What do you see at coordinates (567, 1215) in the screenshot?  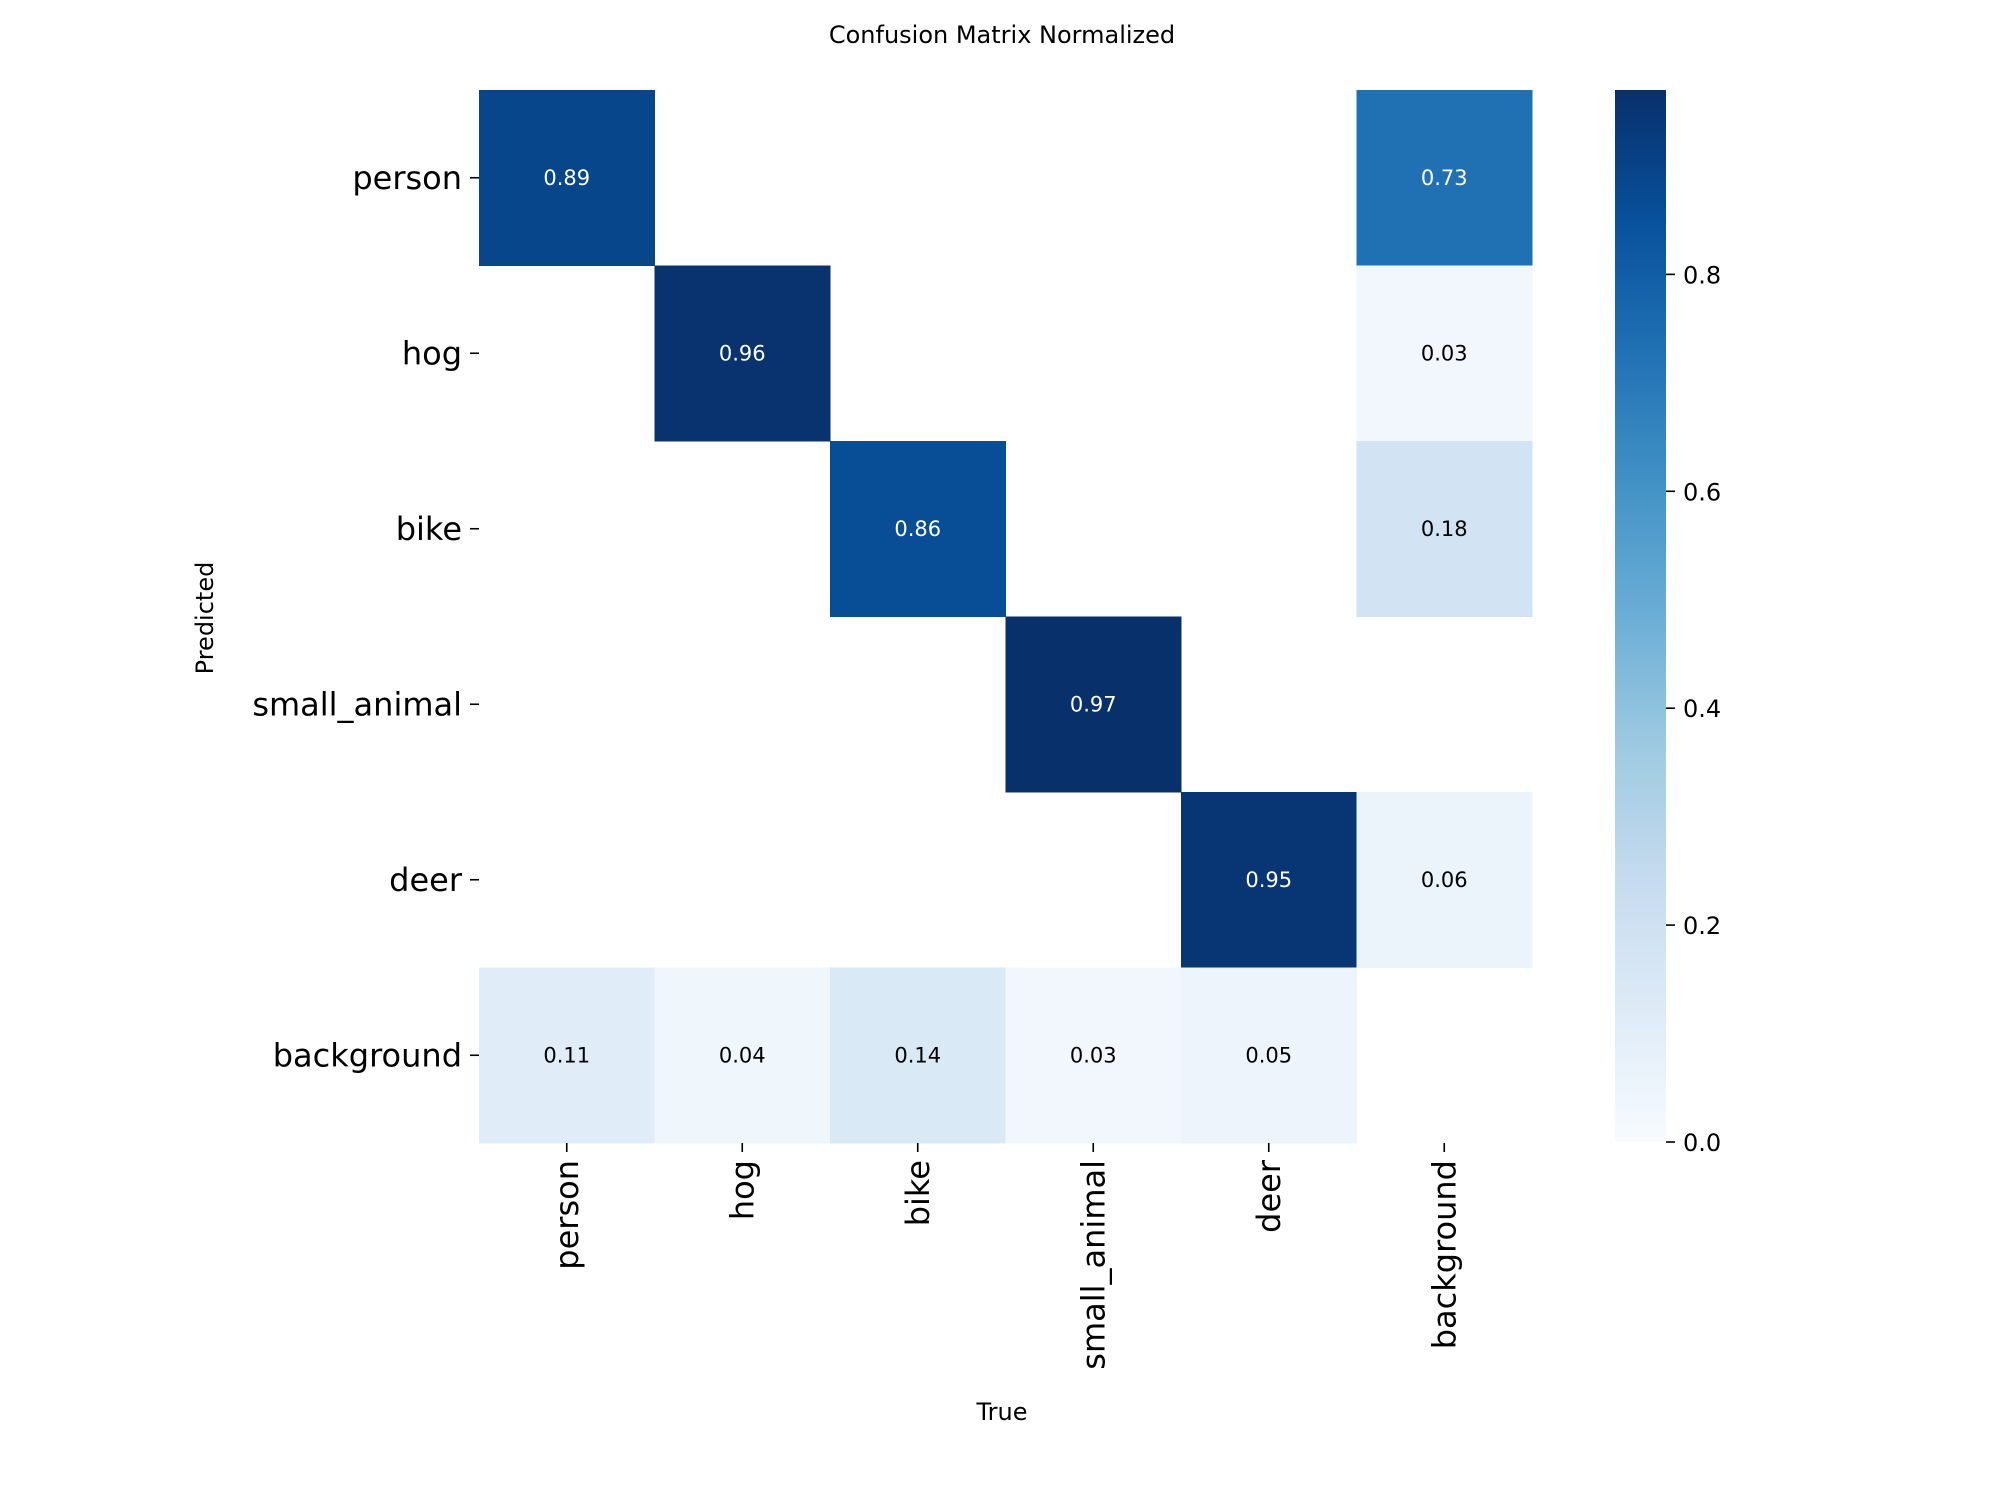 I see `x-tick-label: person` at bounding box center [567, 1215].